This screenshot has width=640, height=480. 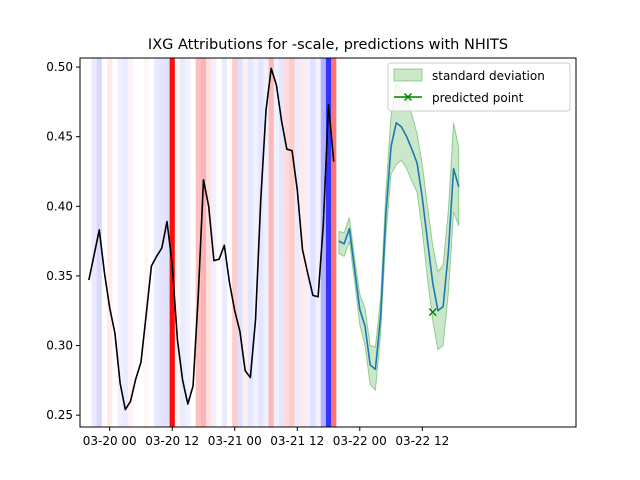 What do you see at coordinates (422, 441) in the screenshot?
I see `x-tick-label: 03-22 12` at bounding box center [422, 441].